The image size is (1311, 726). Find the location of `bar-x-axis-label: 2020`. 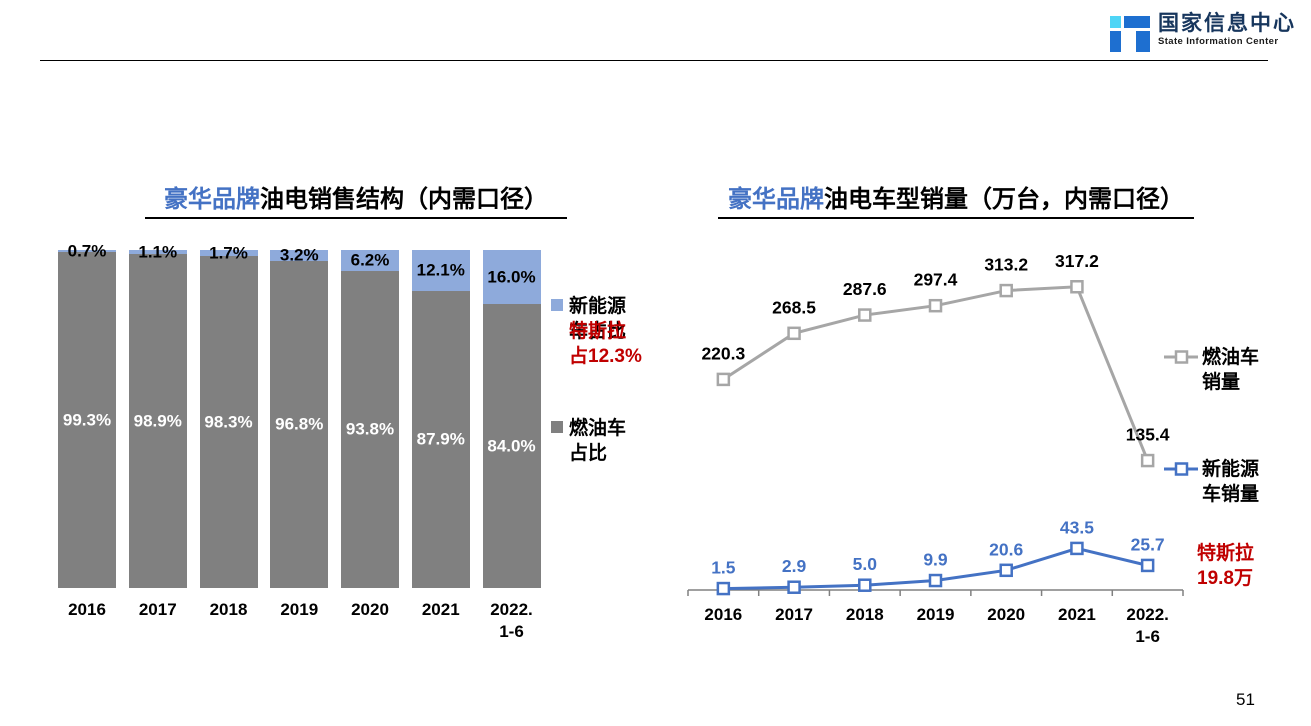

bar-x-axis-label: 2020 is located at coordinates (370, 609).